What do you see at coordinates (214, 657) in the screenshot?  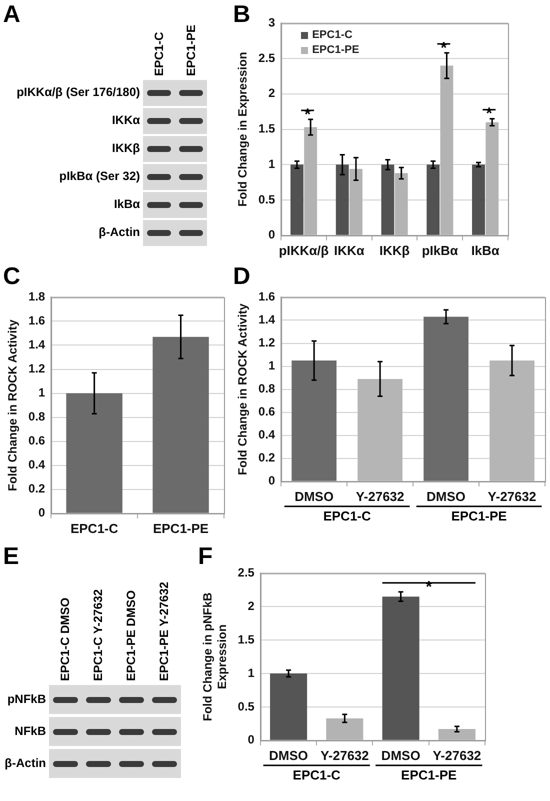 I see `y-axis-title: Fold Change in pNFkB Expression` at bounding box center [214, 657].